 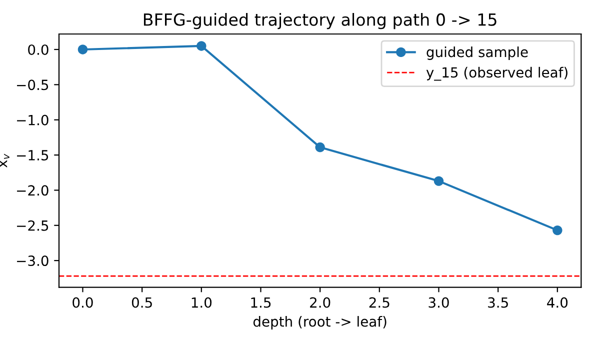 What do you see at coordinates (497, 73) in the screenshot?
I see `legend-label: y_15 (observed leaf)` at bounding box center [497, 73].